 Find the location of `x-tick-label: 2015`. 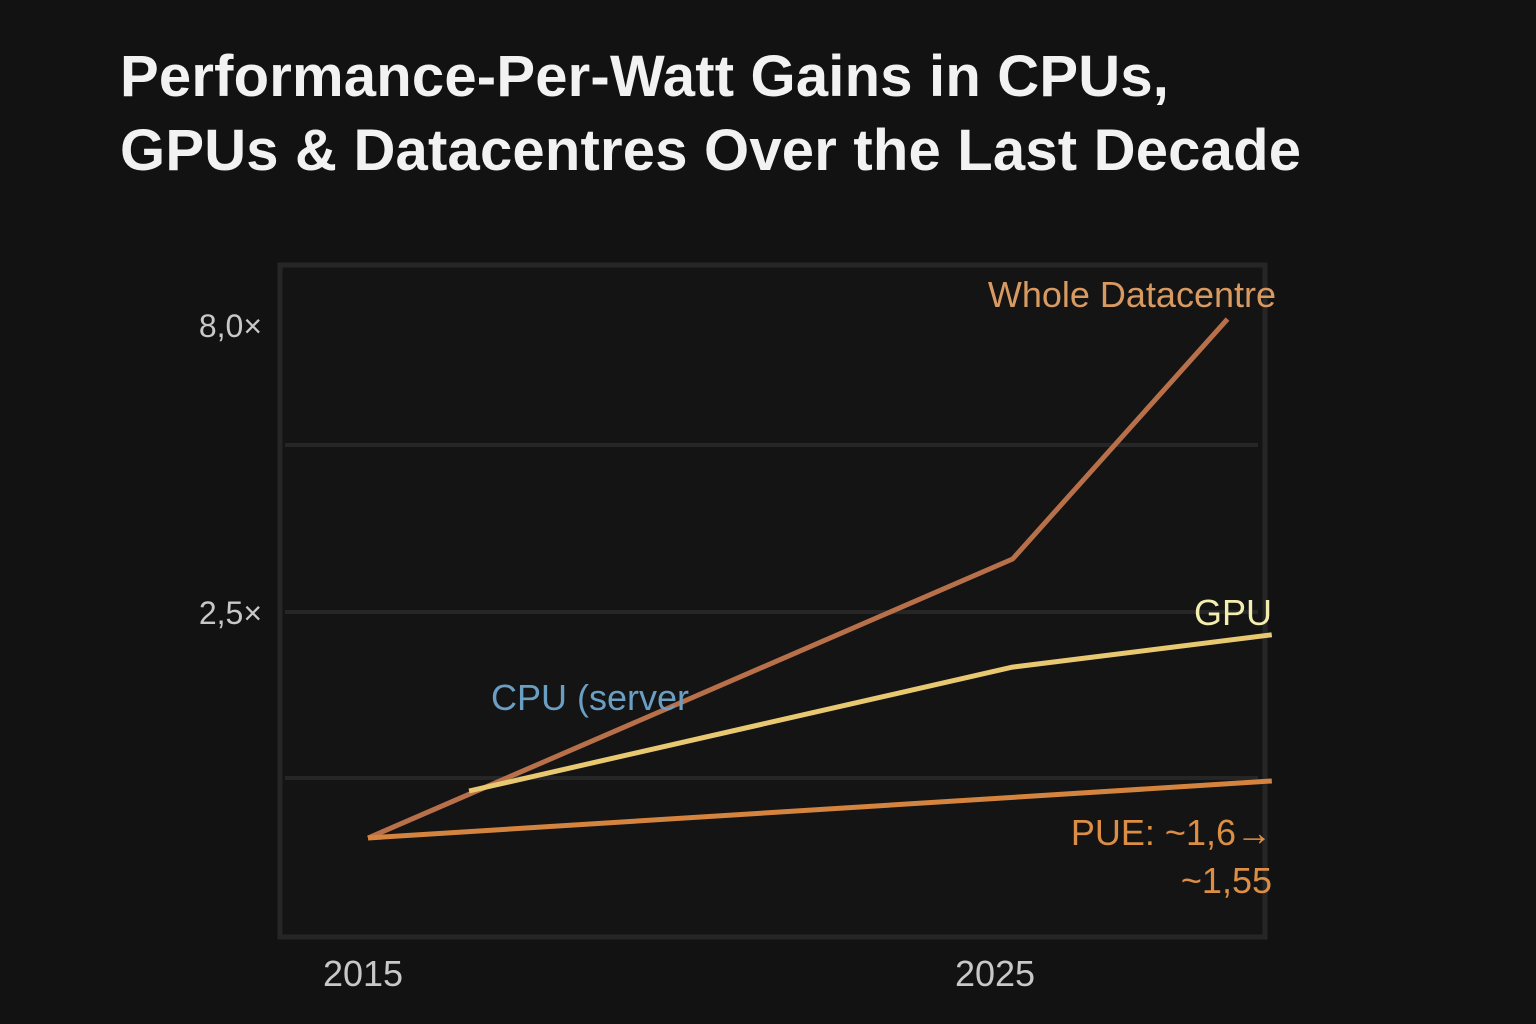

x-tick-label: 2015 is located at coordinates (363, 973).